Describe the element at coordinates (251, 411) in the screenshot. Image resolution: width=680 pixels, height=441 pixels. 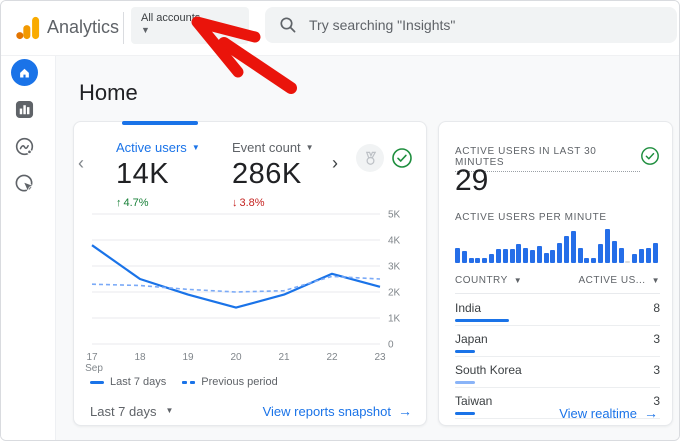
I see `overview-footer: Last 7 days ▼ View reports snapshot →` at that location.